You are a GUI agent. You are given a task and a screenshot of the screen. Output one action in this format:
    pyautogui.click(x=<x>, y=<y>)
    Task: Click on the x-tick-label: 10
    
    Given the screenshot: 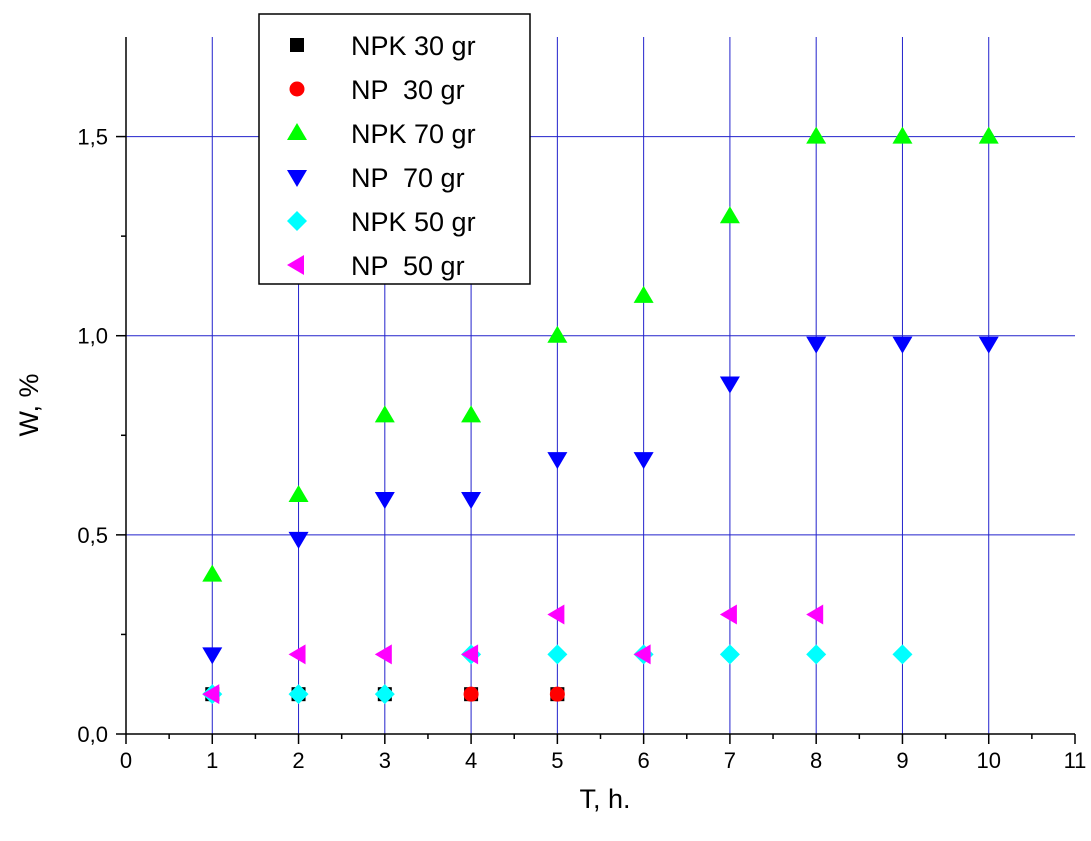 What is the action you would take?
    pyautogui.click(x=988, y=760)
    